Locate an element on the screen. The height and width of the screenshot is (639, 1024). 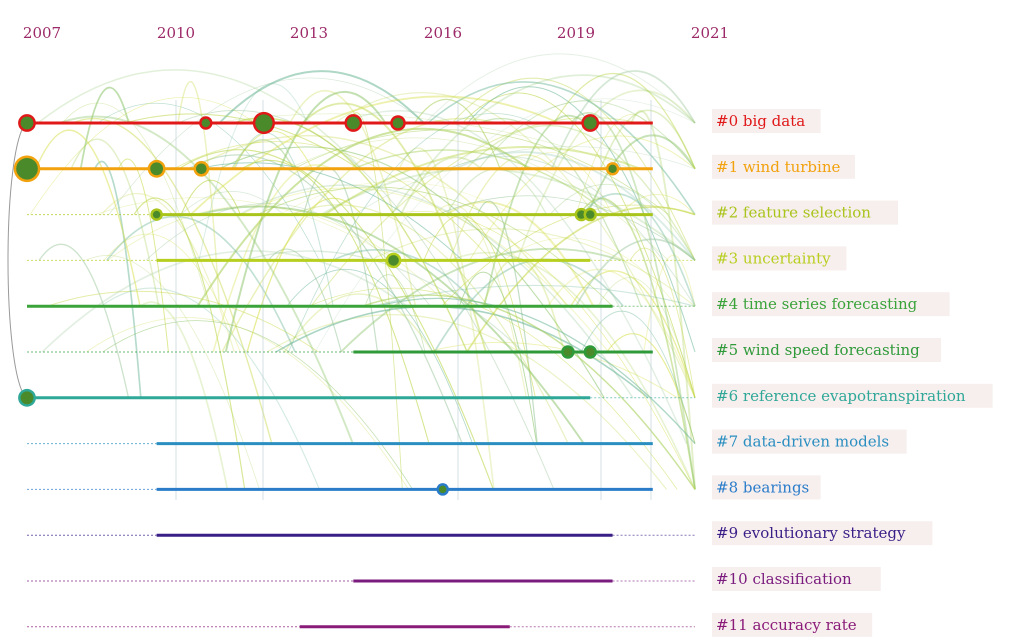
cluster-name: uncertainty is located at coordinates (787, 258).